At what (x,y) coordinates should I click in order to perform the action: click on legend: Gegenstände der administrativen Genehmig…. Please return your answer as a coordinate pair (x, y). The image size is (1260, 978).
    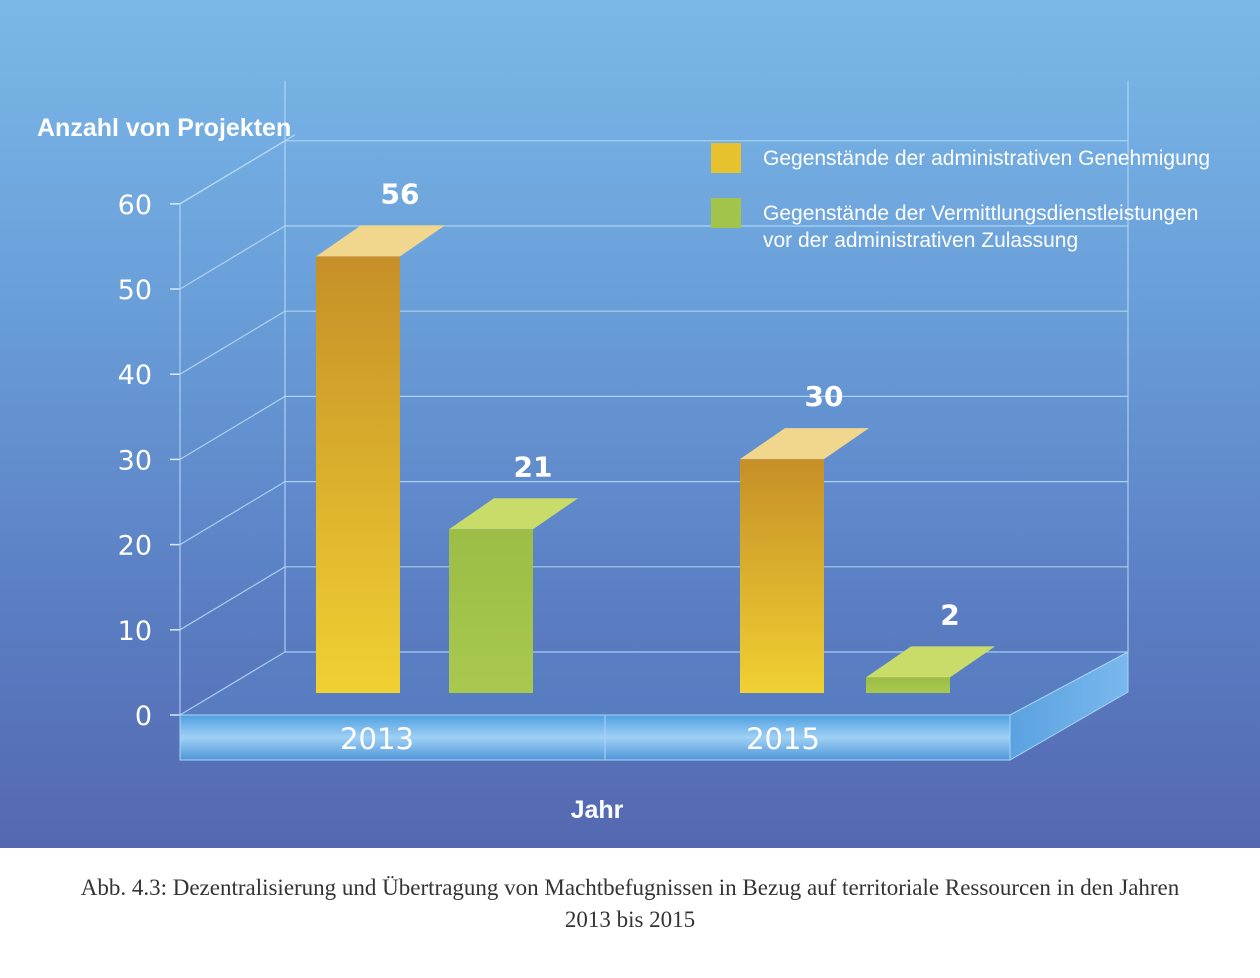
    Looking at the image, I should click on (960, 197).